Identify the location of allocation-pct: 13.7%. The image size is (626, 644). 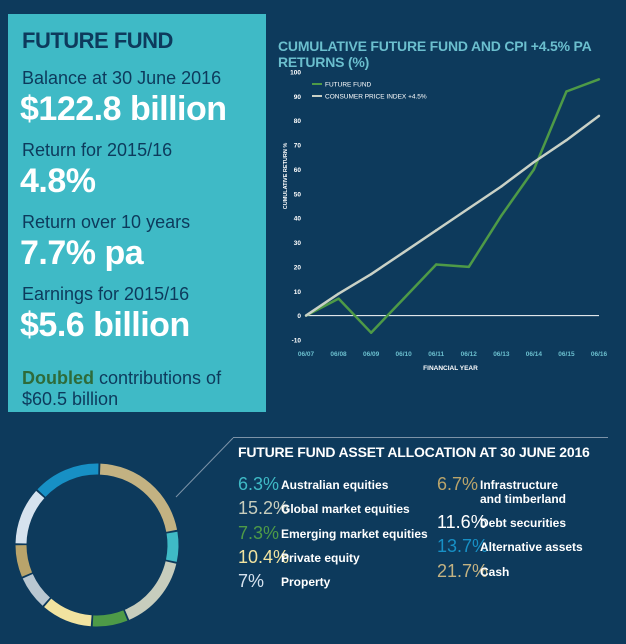
(463, 546).